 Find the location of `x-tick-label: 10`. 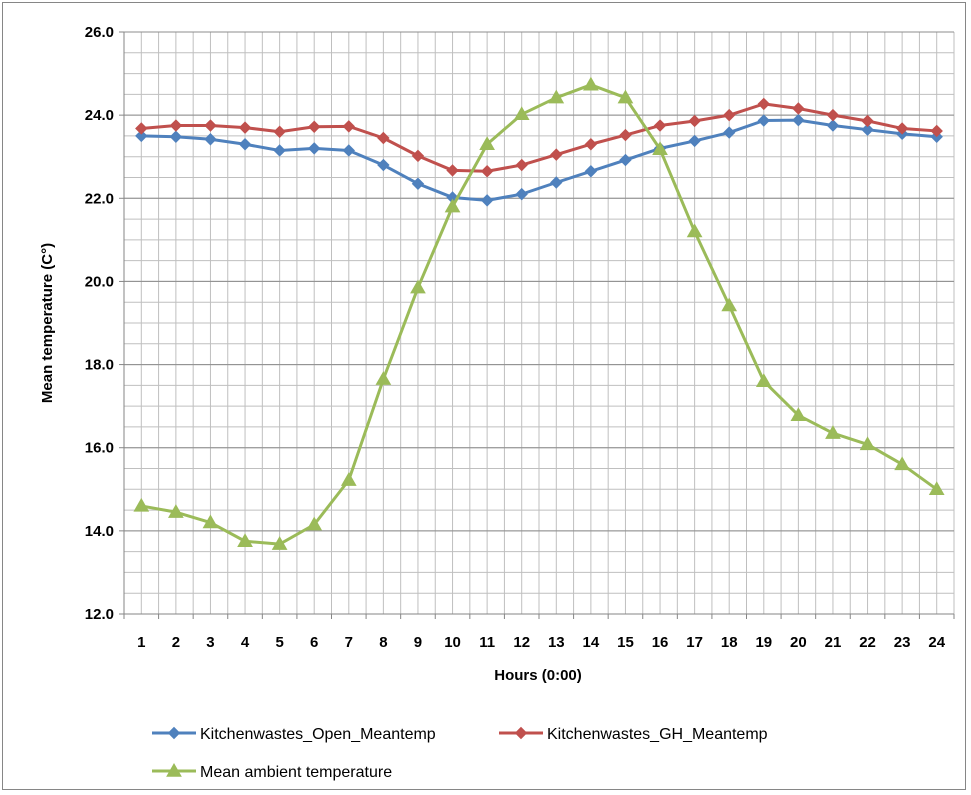

x-tick-label: 10 is located at coordinates (452, 642).